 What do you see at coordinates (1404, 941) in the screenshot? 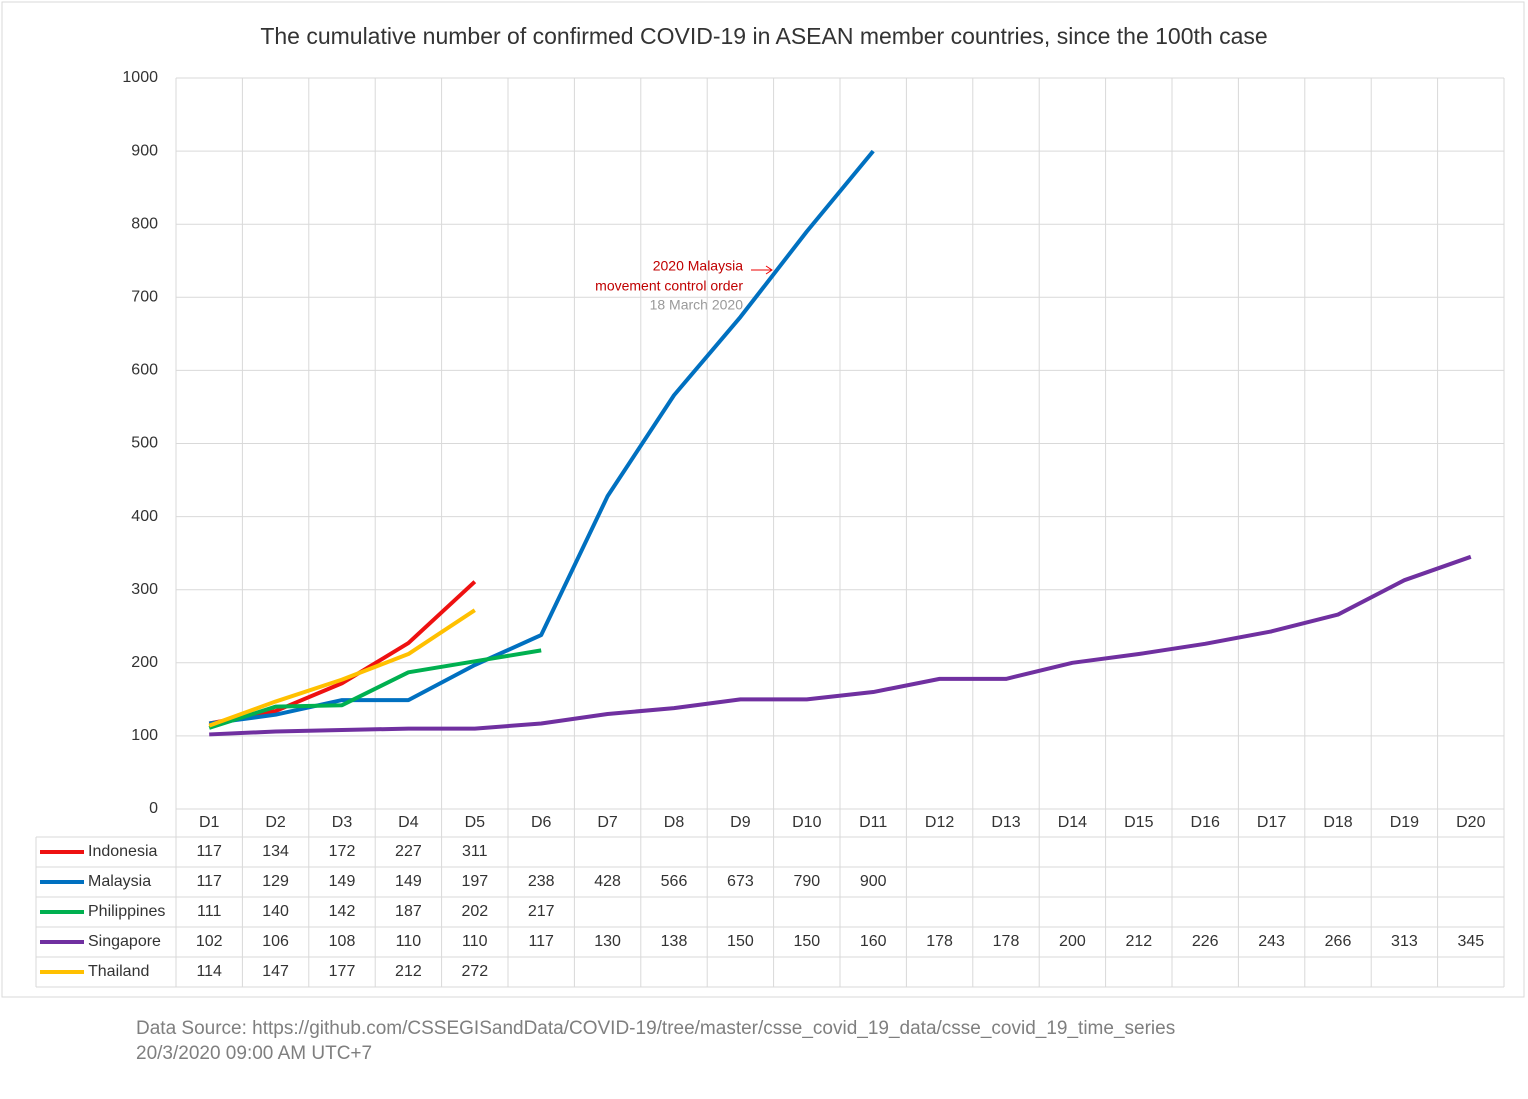
I see `table-value: 313` at bounding box center [1404, 941].